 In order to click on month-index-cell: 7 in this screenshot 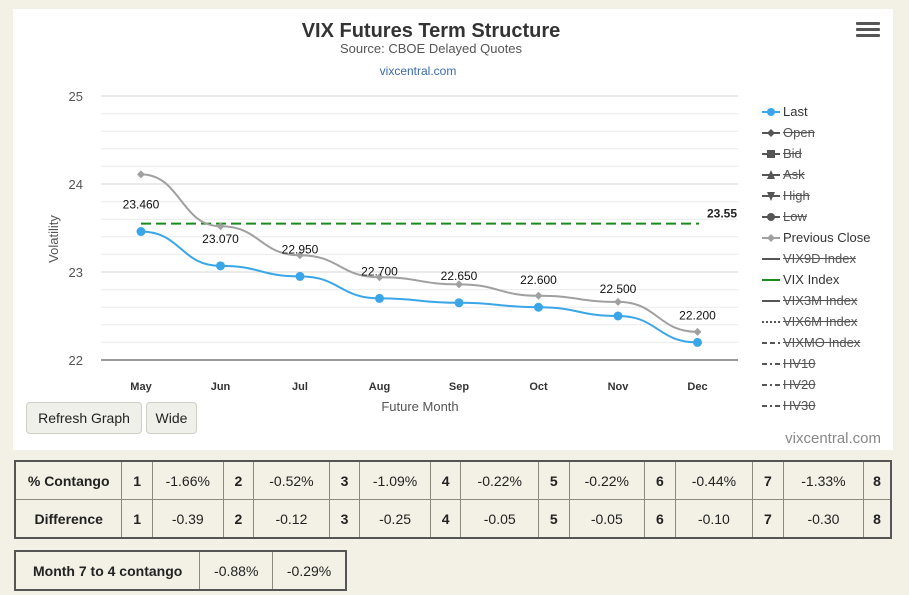, I will do `click(768, 480)`.